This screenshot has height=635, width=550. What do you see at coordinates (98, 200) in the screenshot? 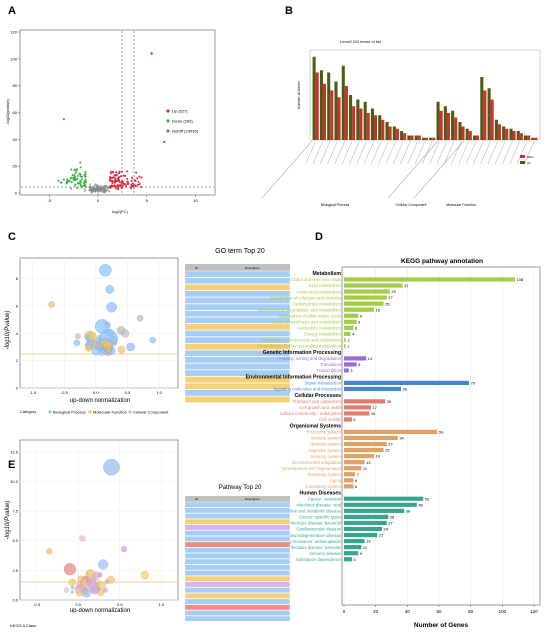
I see `volcano-x-tick-label: 0` at bounding box center [98, 200].